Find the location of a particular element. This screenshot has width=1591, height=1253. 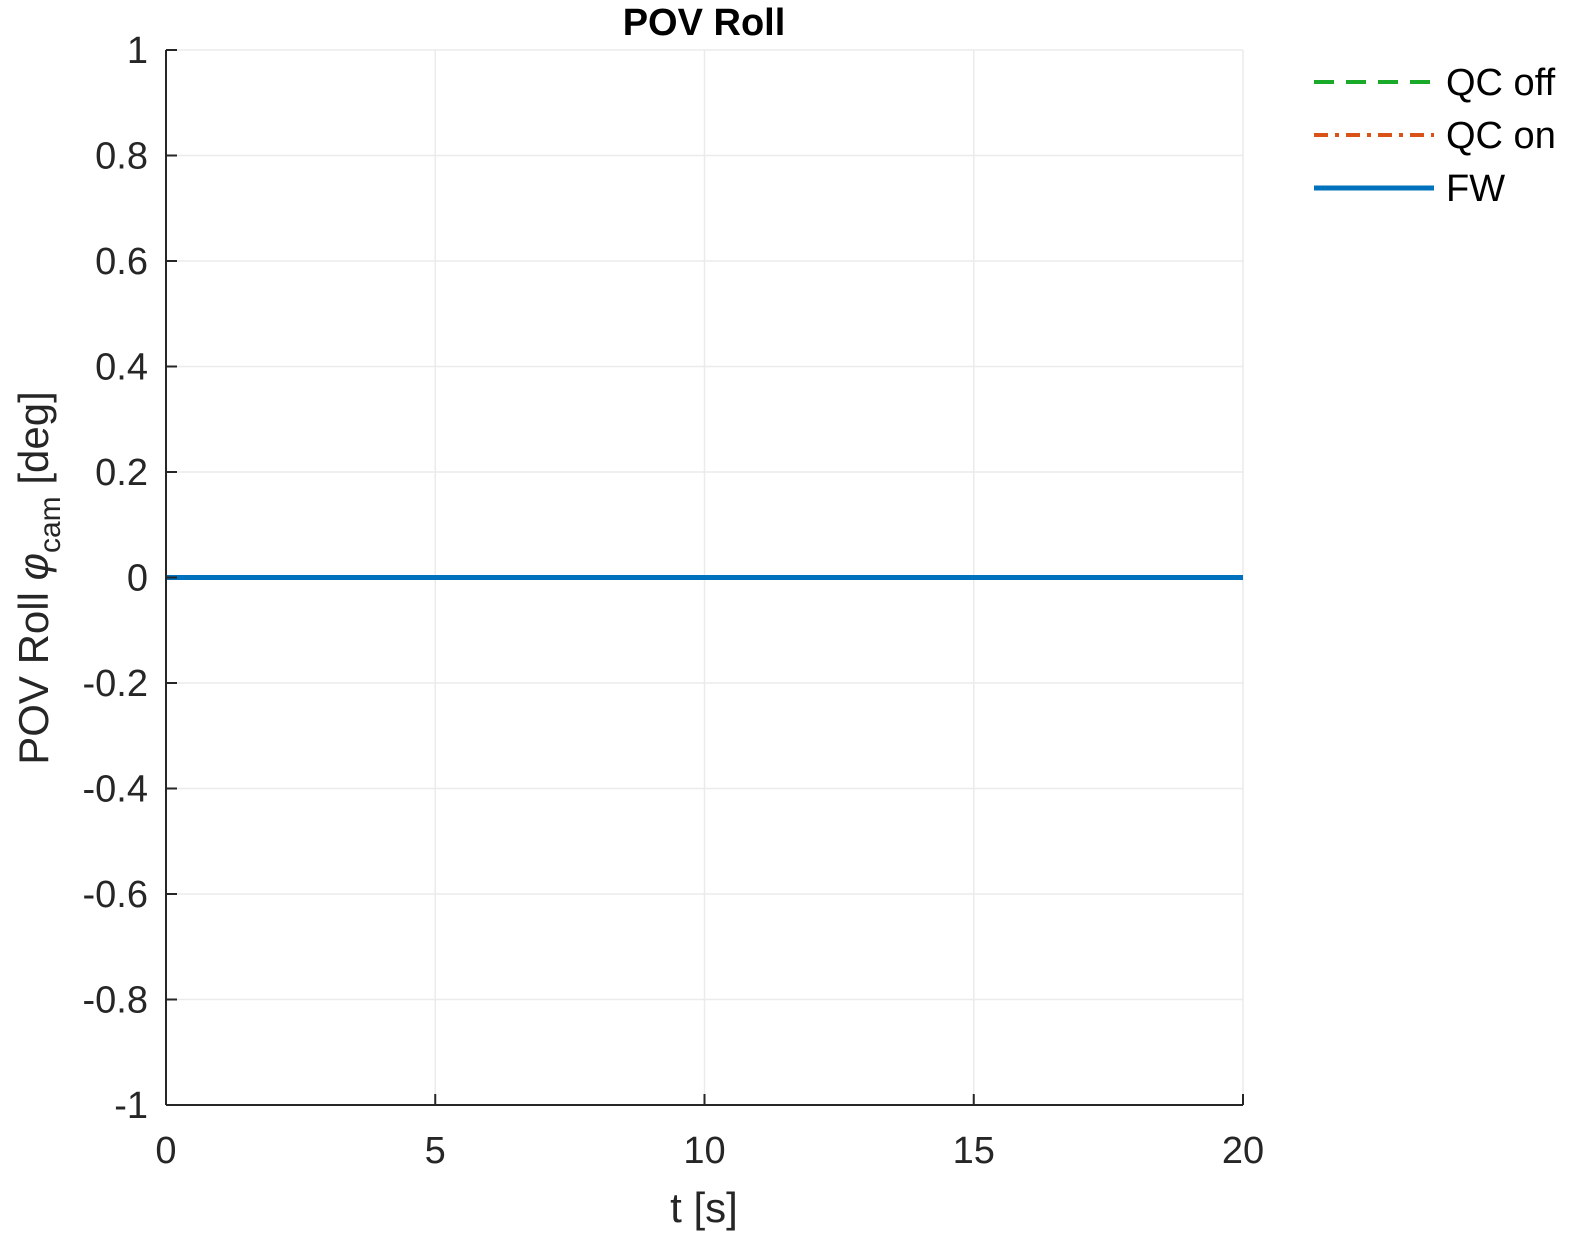

legend-label: QC on is located at coordinates (1501, 136).